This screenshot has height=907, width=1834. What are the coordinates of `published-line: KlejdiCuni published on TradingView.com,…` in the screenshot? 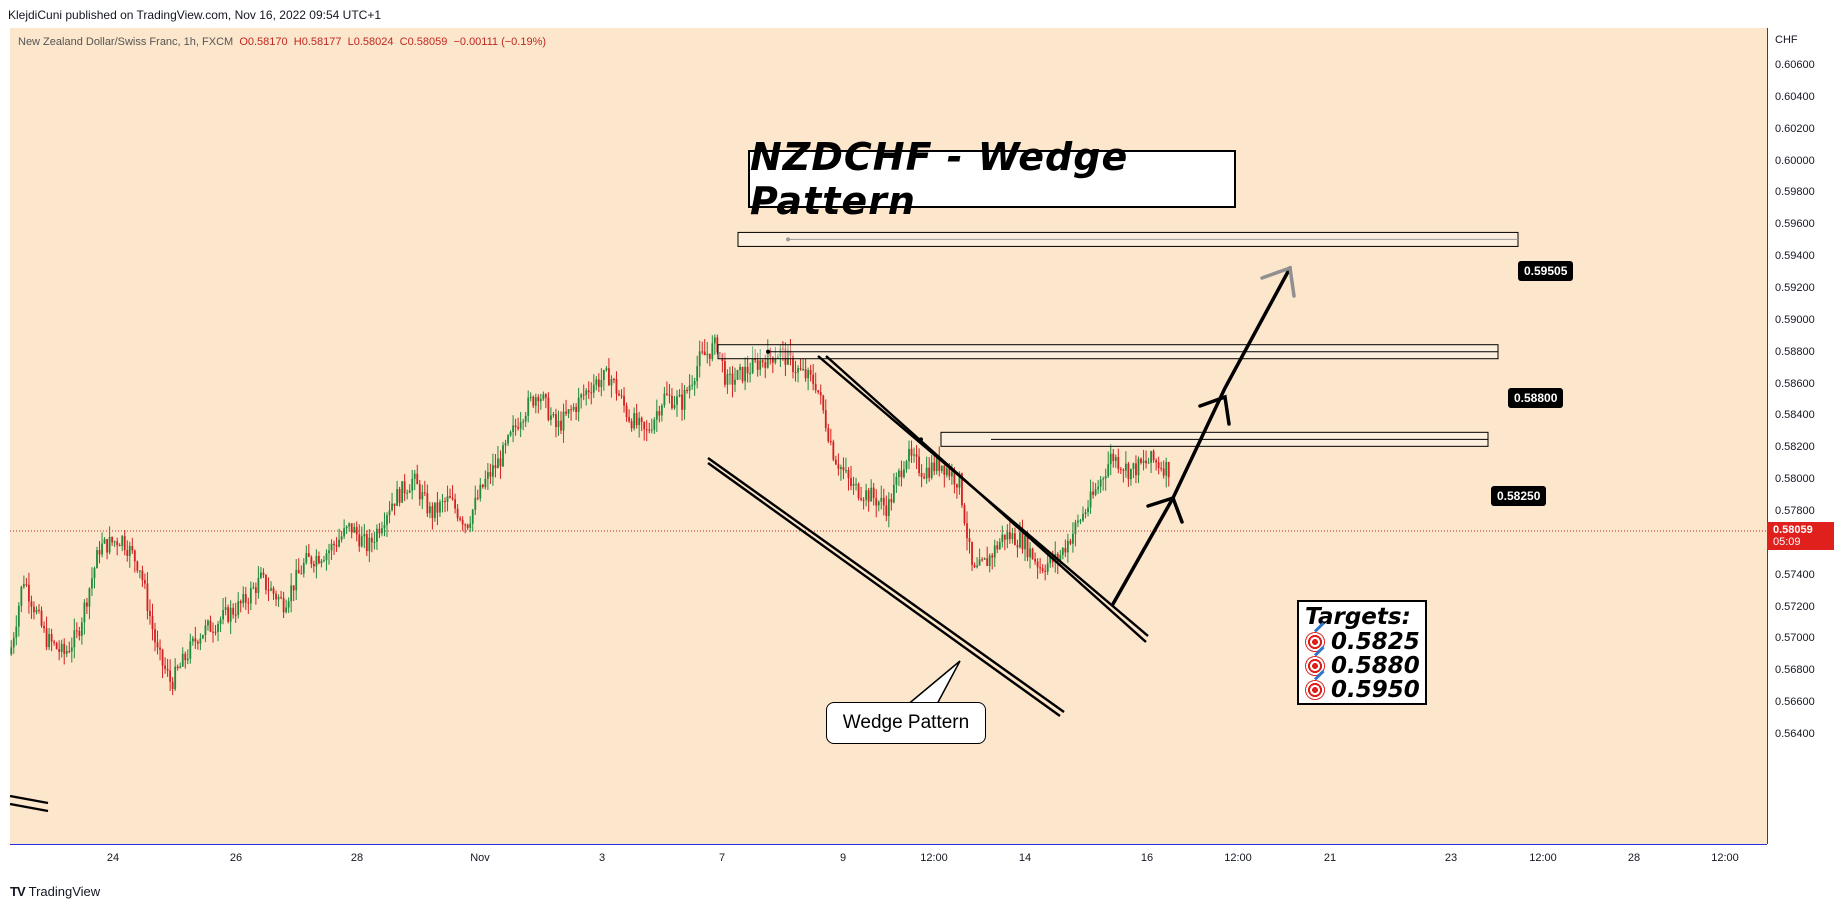 It's located at (195, 15).